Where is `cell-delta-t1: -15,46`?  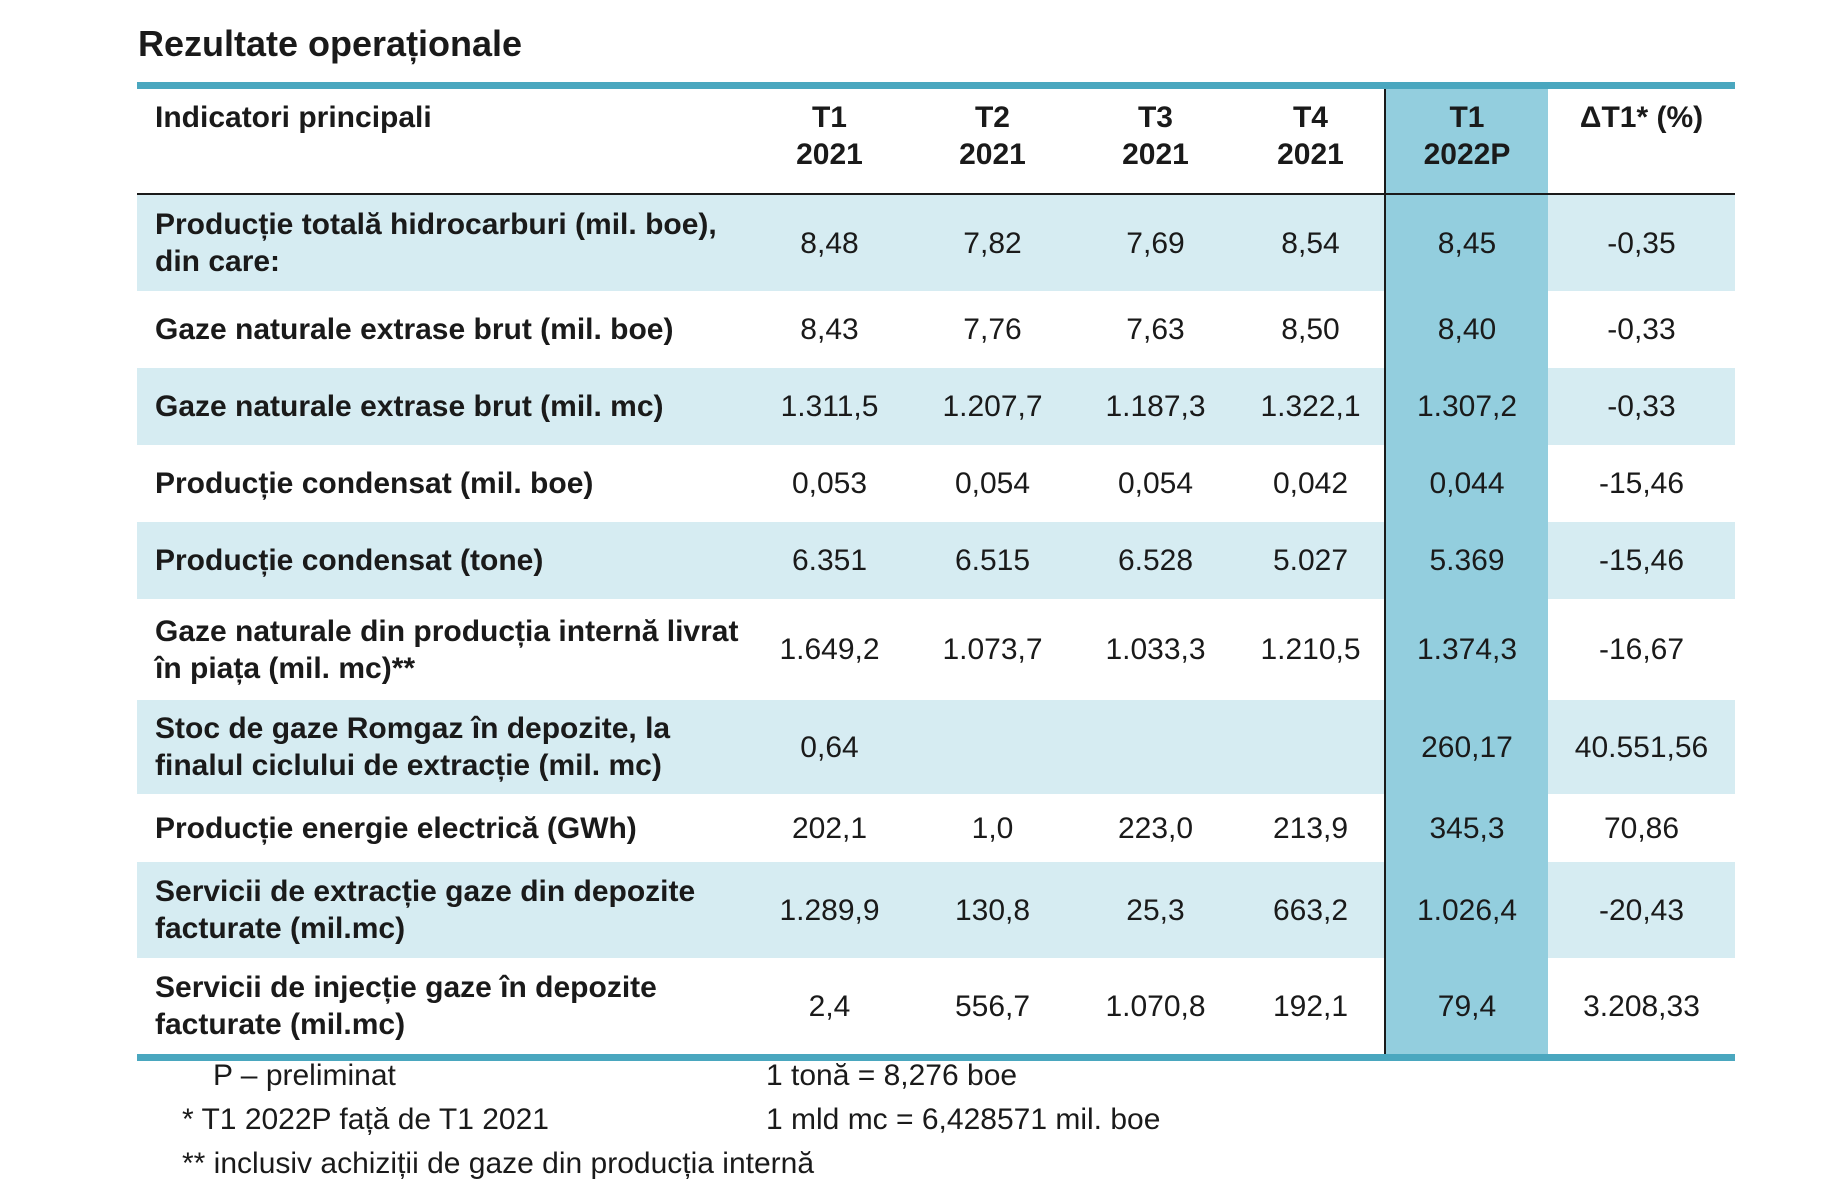
cell-delta-t1: -15,46 is located at coordinates (1641, 483).